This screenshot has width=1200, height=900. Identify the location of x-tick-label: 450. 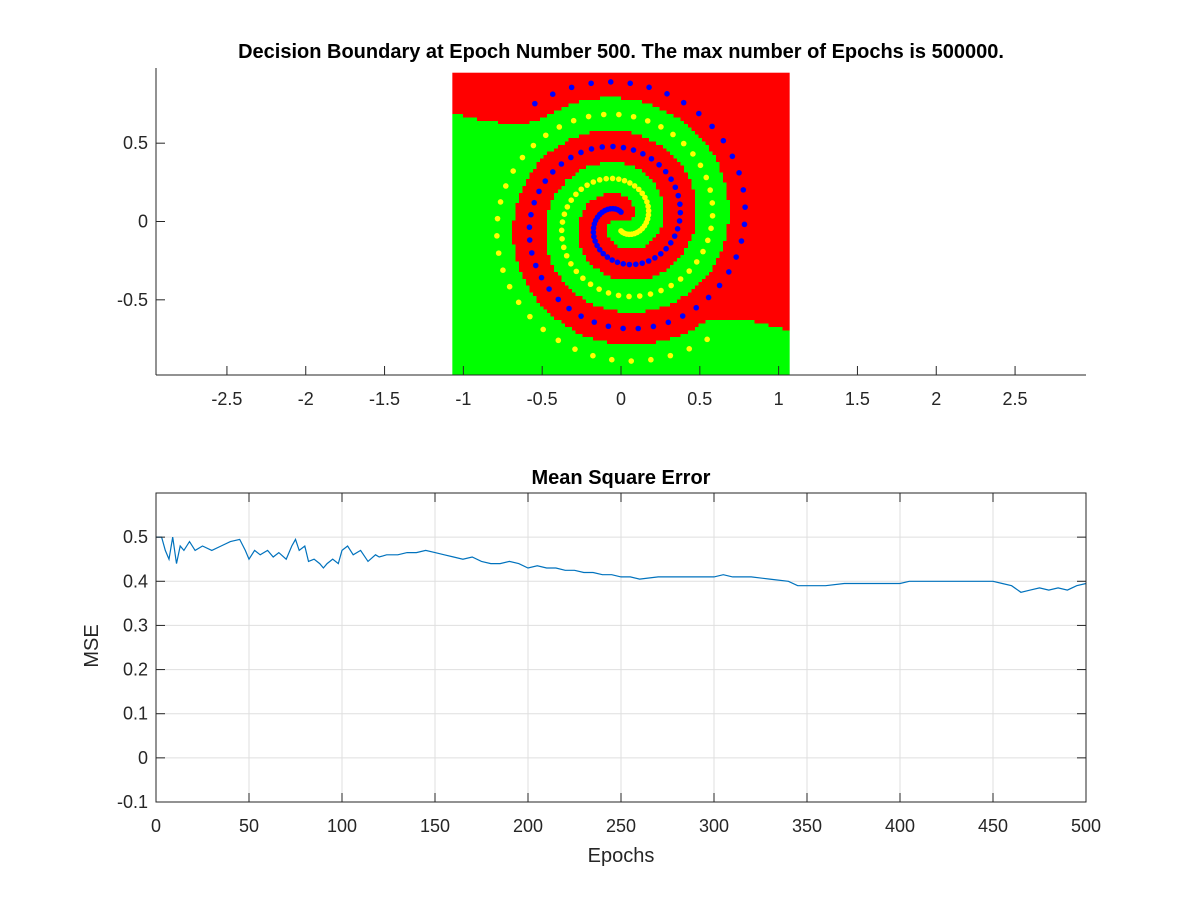
(993, 826).